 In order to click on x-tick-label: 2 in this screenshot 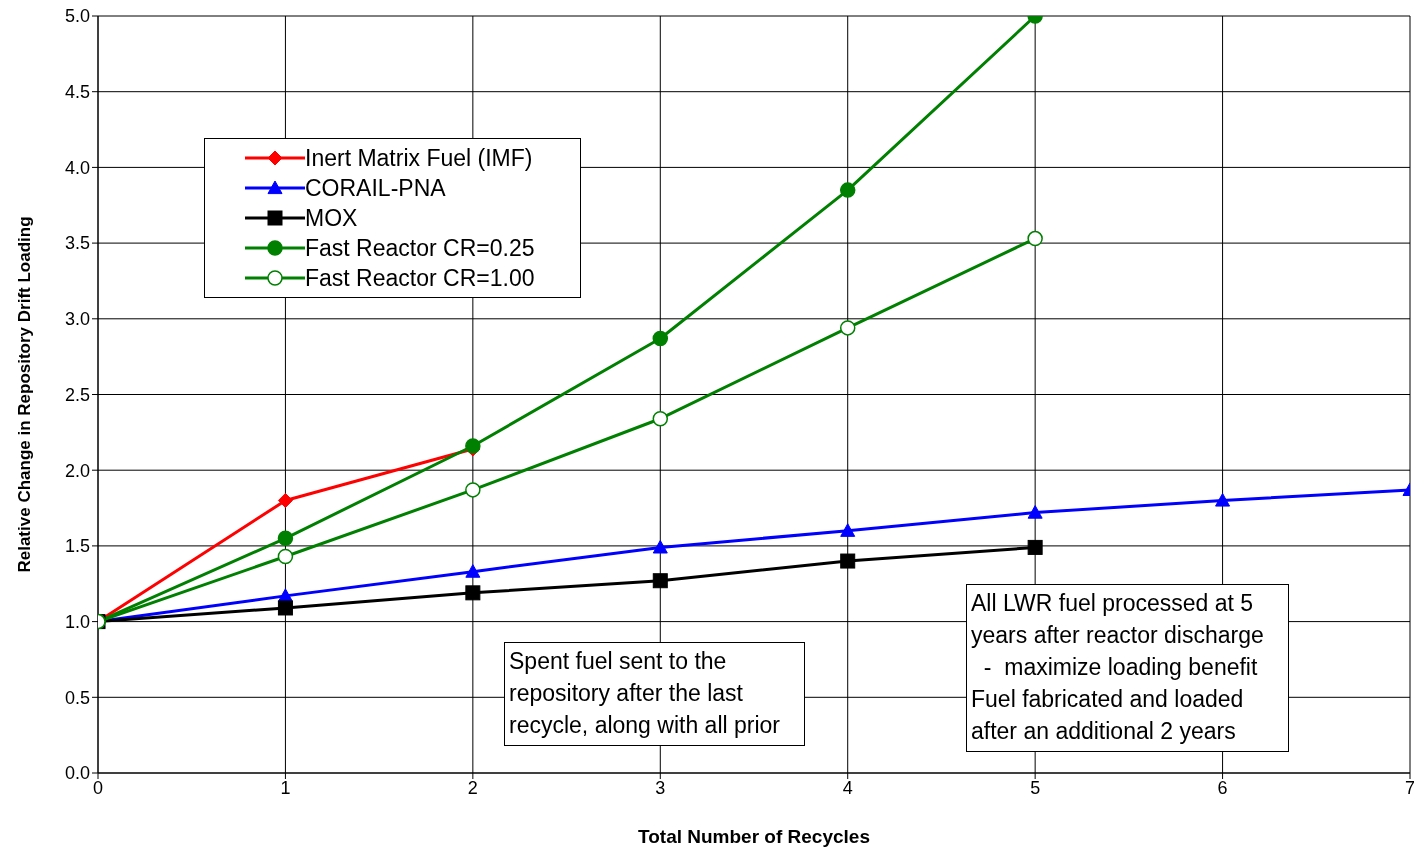, I will do `click(472, 787)`.